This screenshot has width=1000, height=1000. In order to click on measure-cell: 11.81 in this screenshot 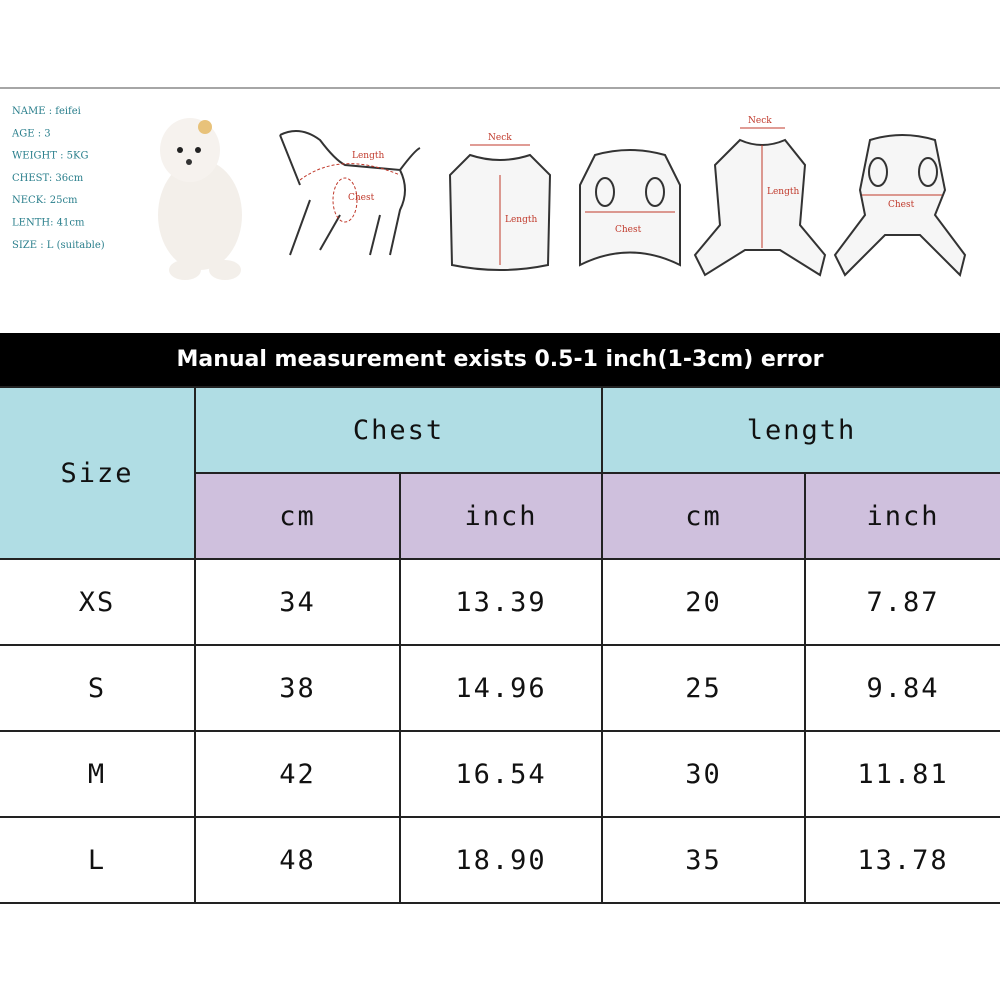, I will do `click(901, 774)`.